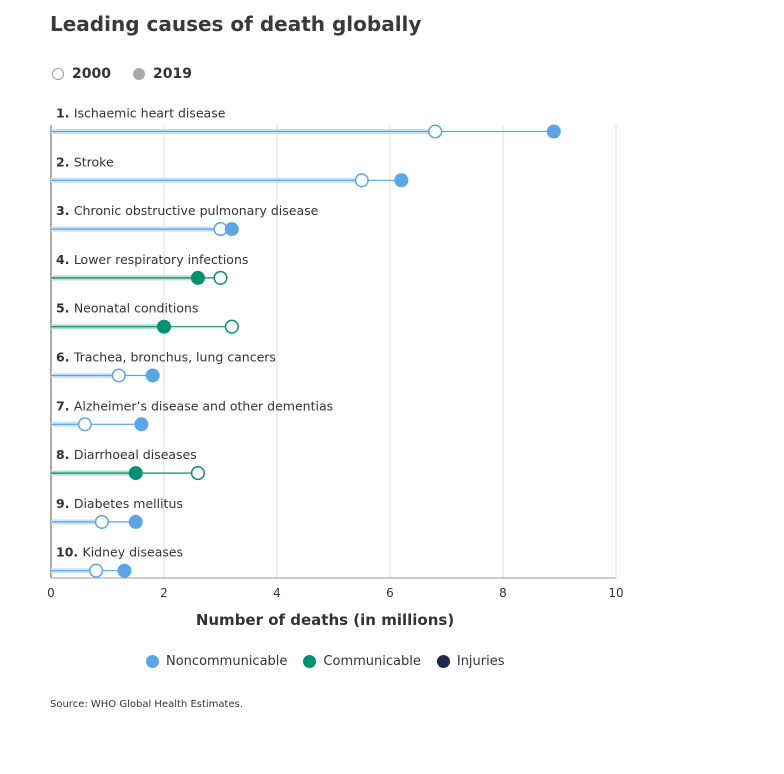 This screenshot has width=784, height=774. I want to click on category-legend: Noncommunicable Communicable Injuries, so click(333, 661).